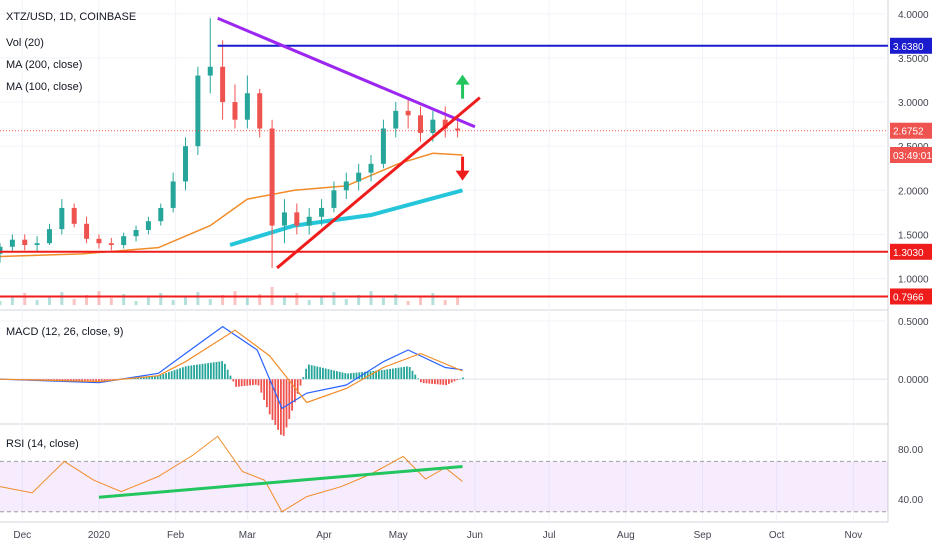 This screenshot has width=932, height=550. Describe the element at coordinates (280, 481) in the screenshot. I see `rsi-trendline` at that location.